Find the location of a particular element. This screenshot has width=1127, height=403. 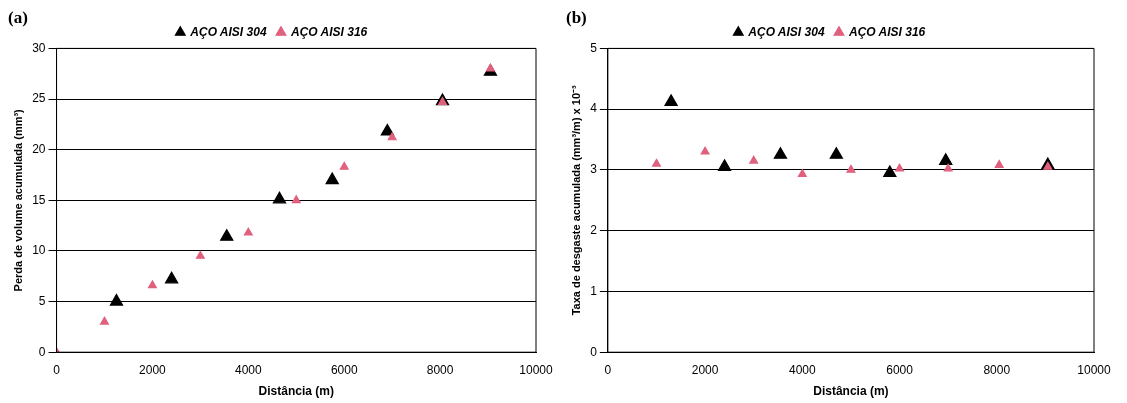

y-axis-title: Taxa de desgaste acumulada (mm³/m) x 10⁻³ is located at coordinates (575, 200).